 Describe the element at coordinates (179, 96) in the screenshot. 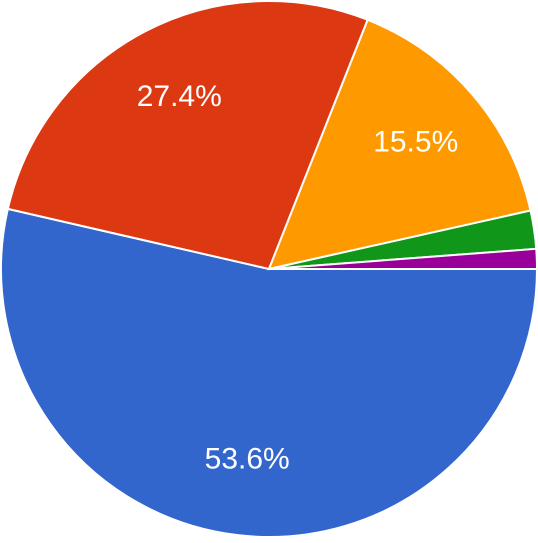

I see `data-label: 27.4%` at that location.